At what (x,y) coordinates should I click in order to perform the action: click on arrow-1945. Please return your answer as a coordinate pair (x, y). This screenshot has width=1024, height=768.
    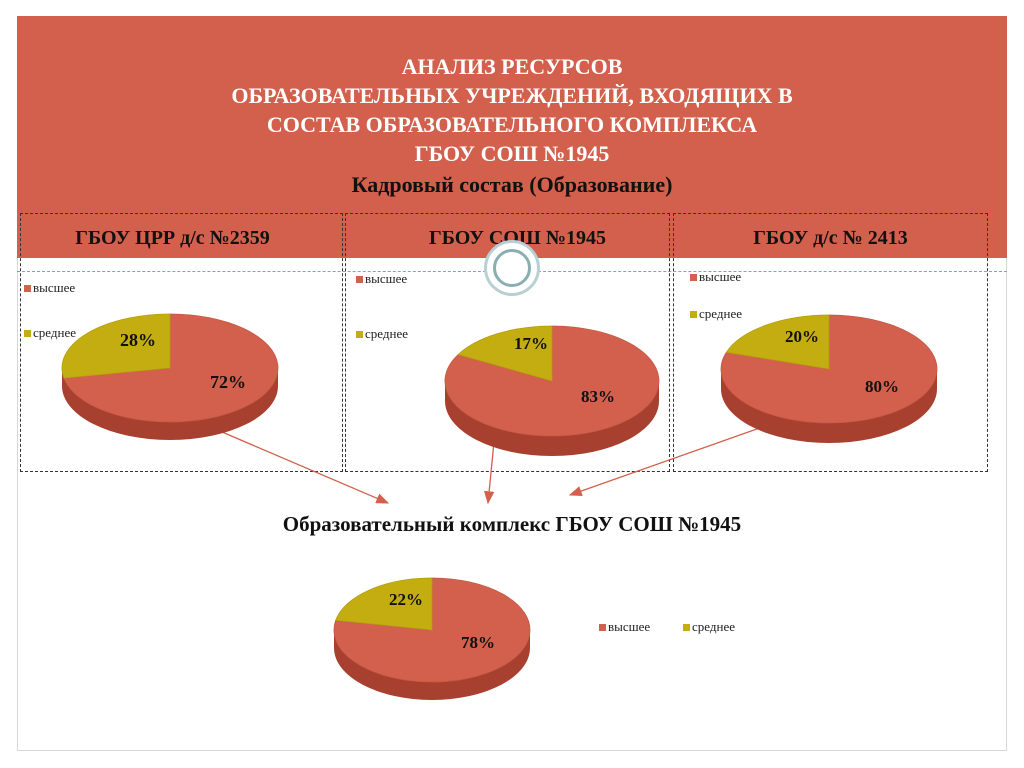
    Looking at the image, I should click on (489, 473).